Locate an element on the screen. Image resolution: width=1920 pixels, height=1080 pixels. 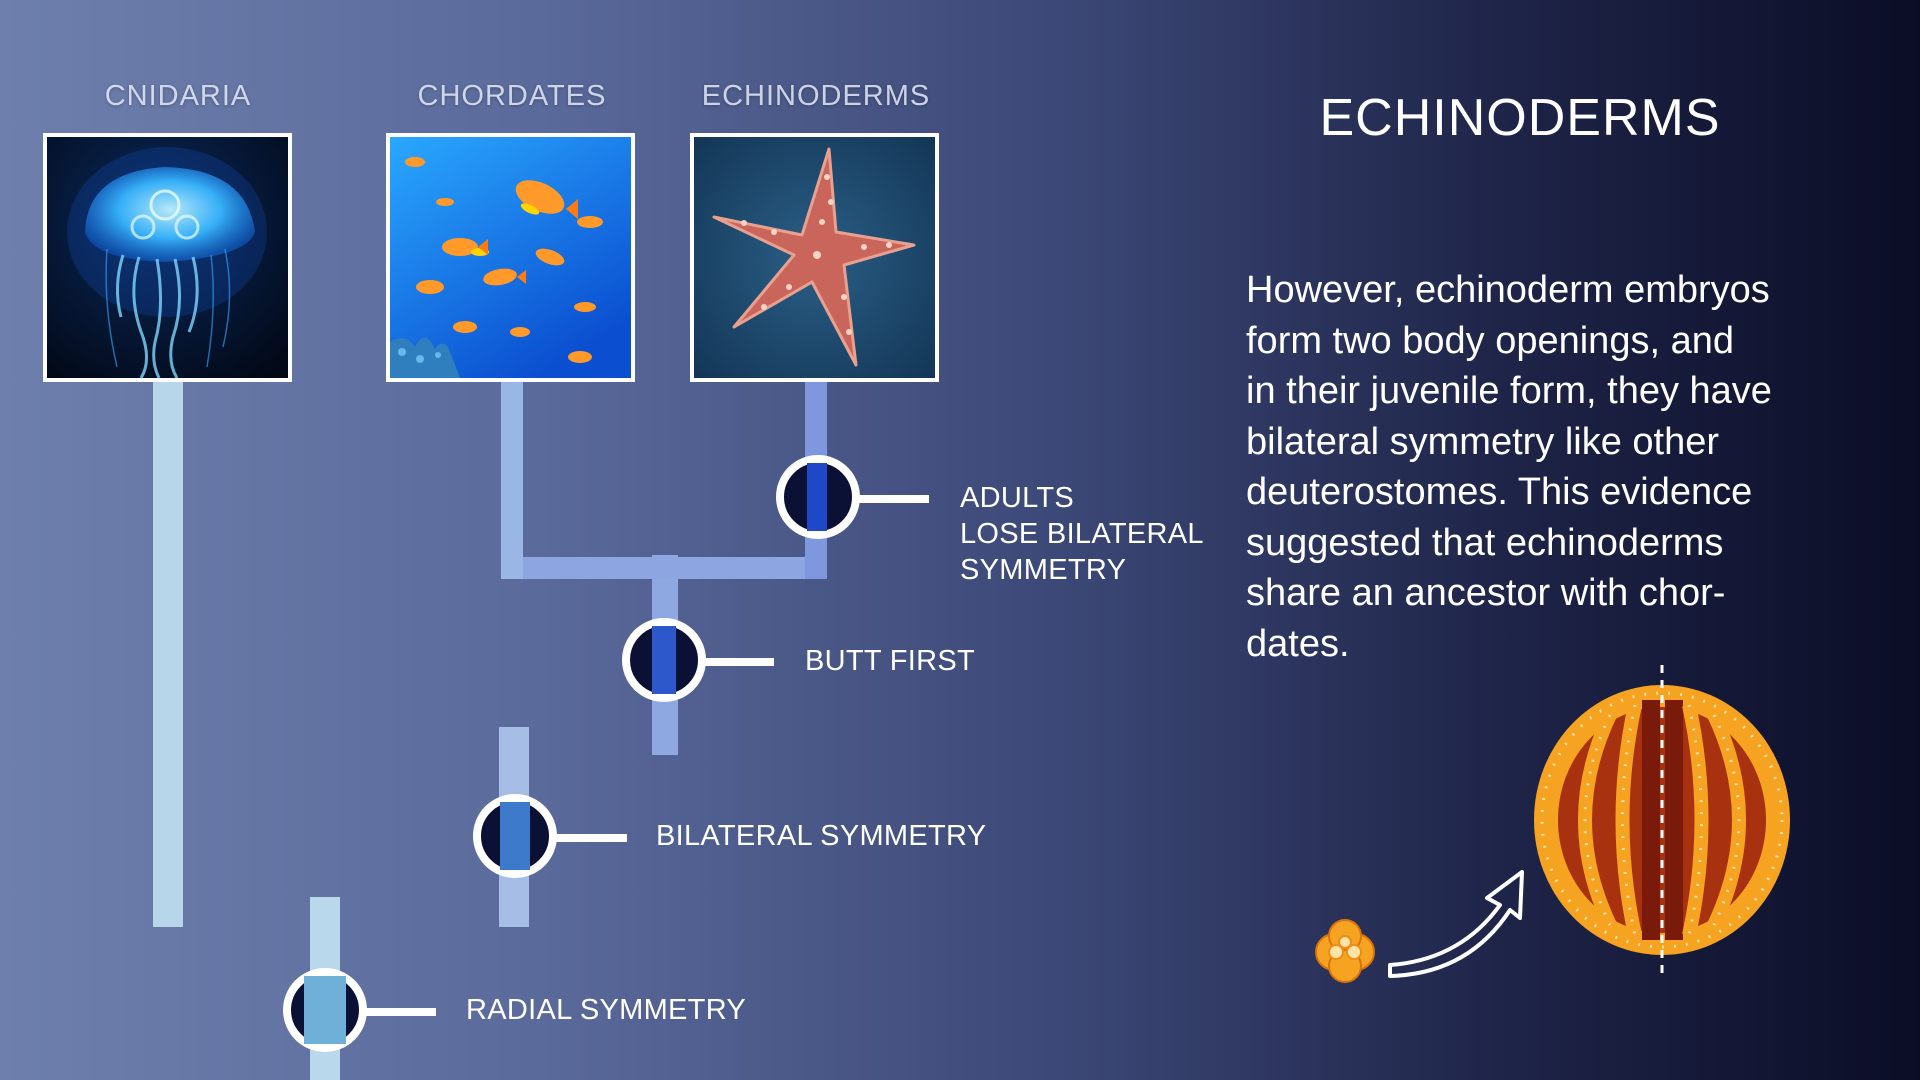
body-line: in their juvenile form, they have is located at coordinates (1509, 391).